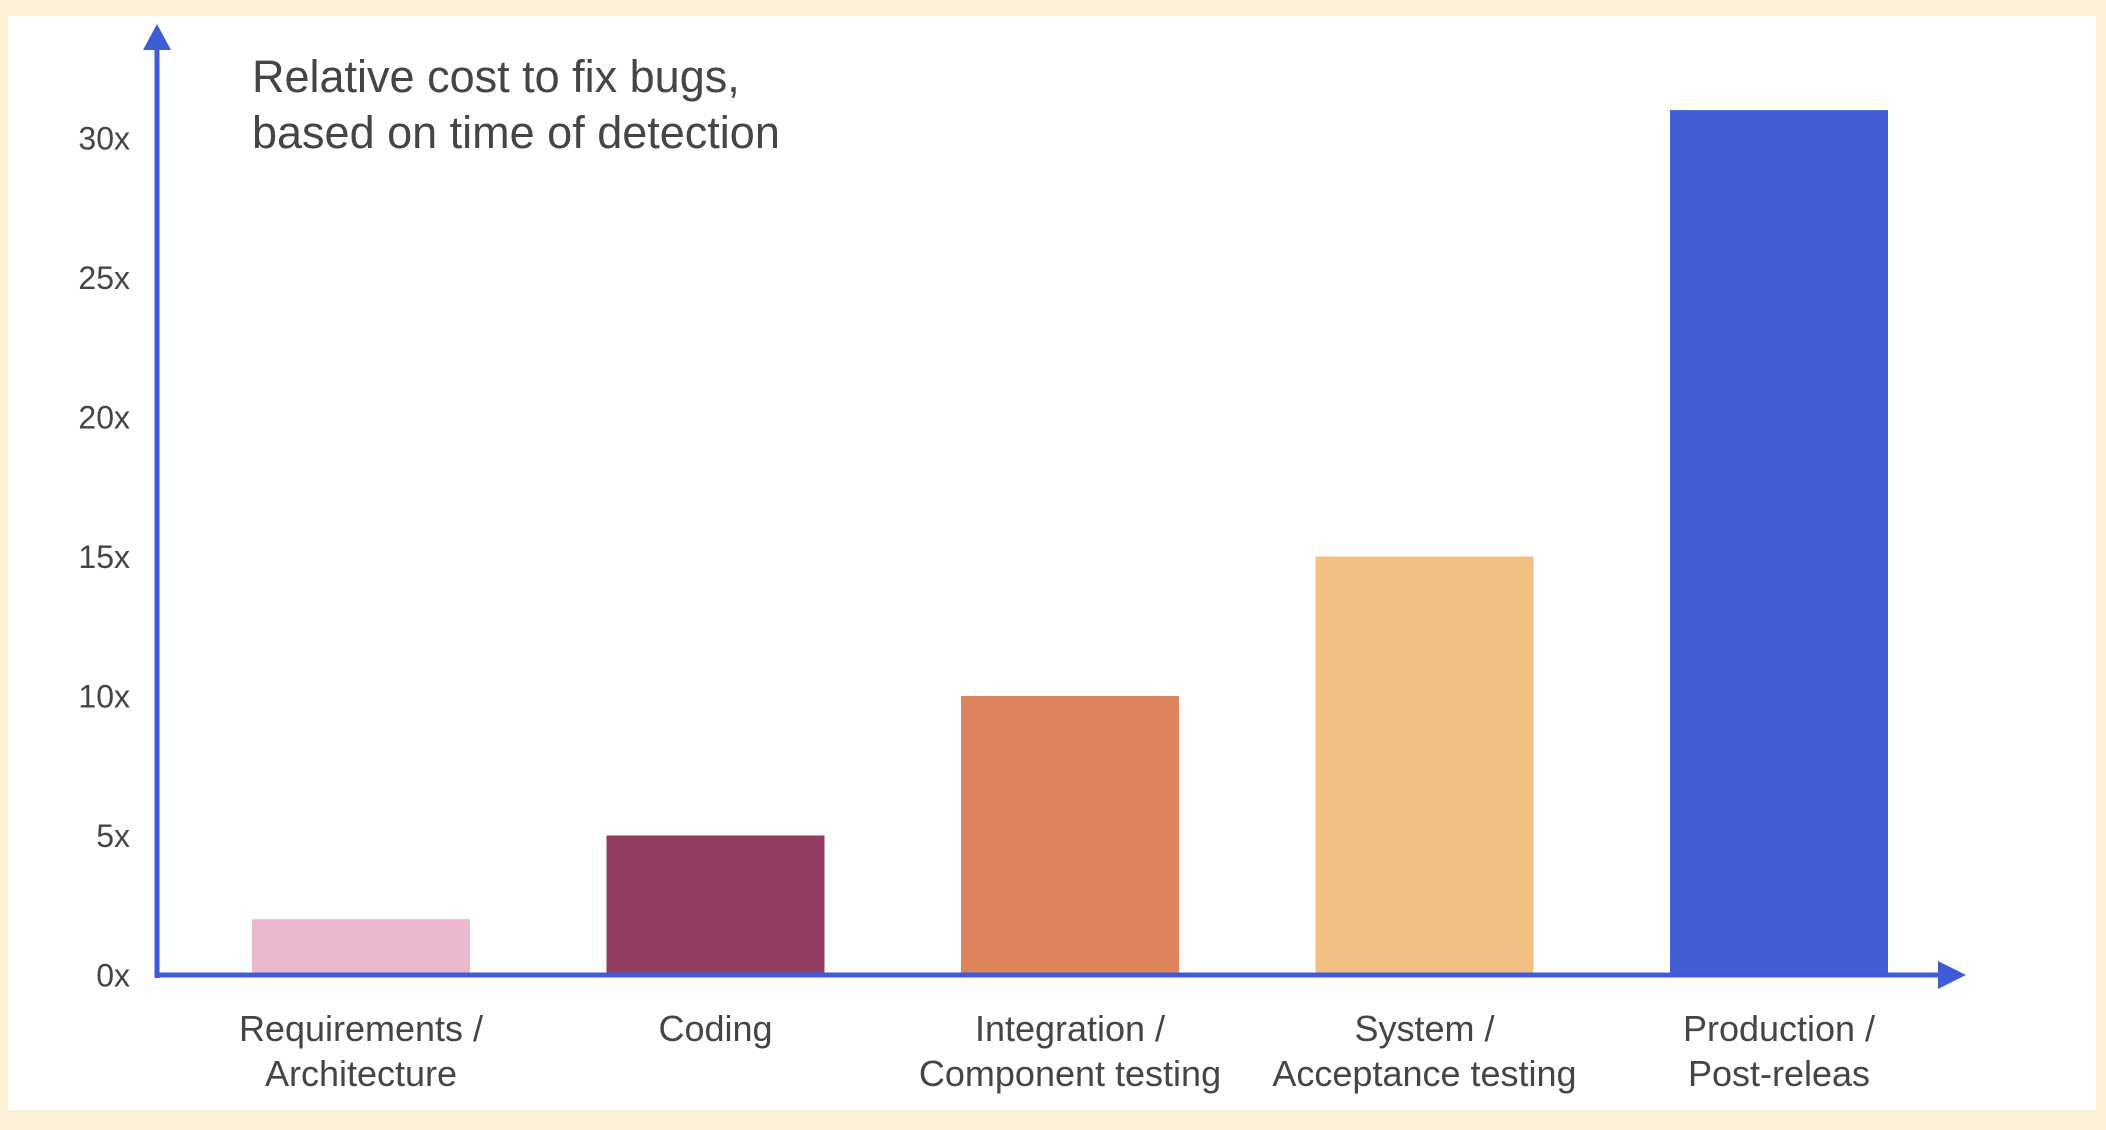 Image resolution: width=2106 pixels, height=1130 pixels. I want to click on y-tick-labels: 0x 5x 10x 15x 20x 25x 30x, so click(104, 556).